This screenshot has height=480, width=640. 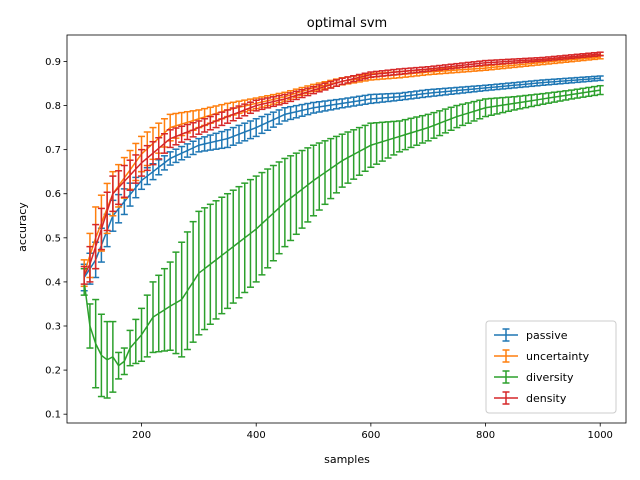 I want to click on legend-item-uncertainty: uncertainty, so click(x=542, y=356).